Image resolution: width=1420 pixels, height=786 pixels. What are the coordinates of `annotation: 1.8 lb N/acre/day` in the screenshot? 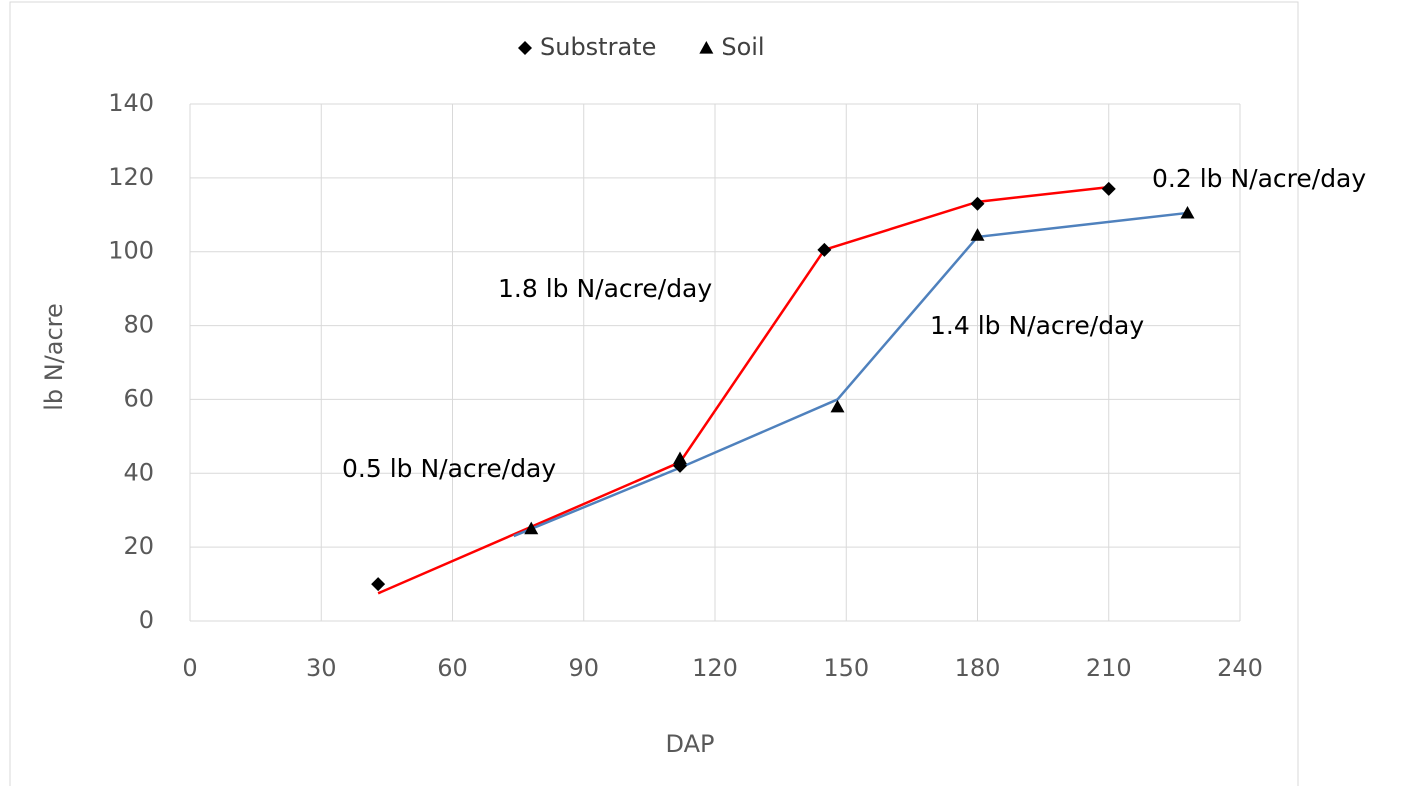 It's located at (605, 288).